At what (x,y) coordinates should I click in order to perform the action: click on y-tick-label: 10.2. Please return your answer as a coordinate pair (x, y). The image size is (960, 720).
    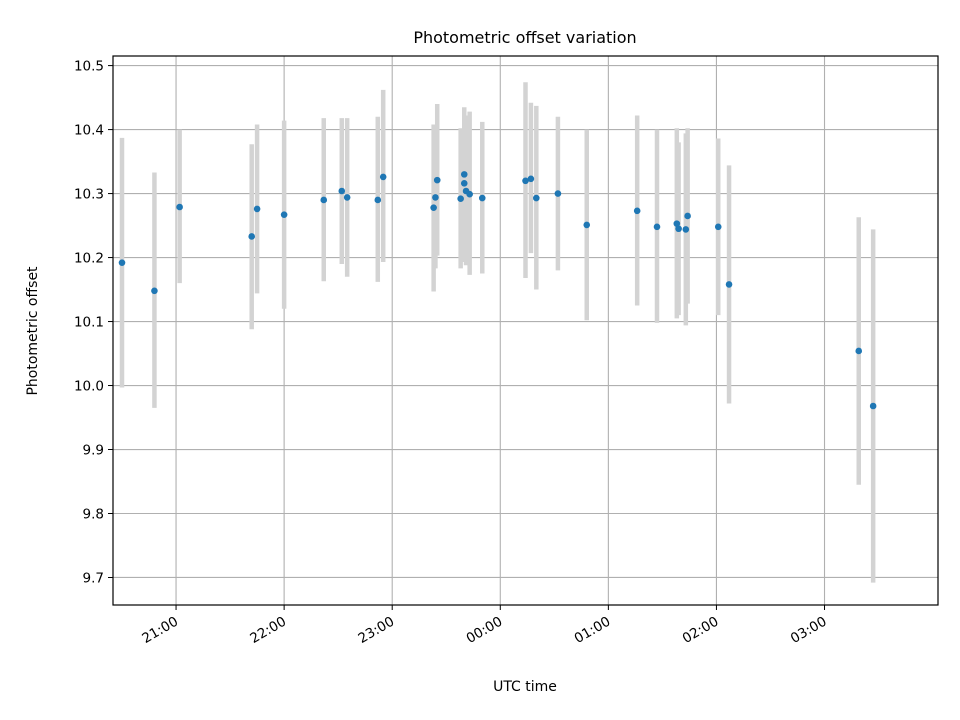
    Looking at the image, I should click on (89, 259).